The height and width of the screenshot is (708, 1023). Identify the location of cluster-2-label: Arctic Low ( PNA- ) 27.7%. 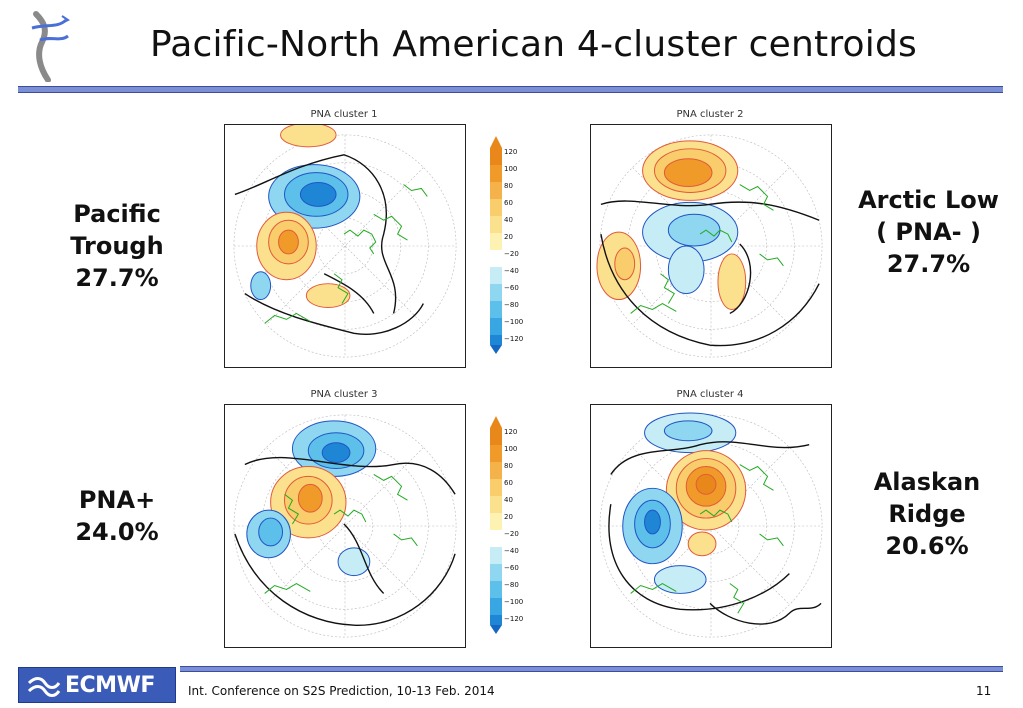
(928, 232).